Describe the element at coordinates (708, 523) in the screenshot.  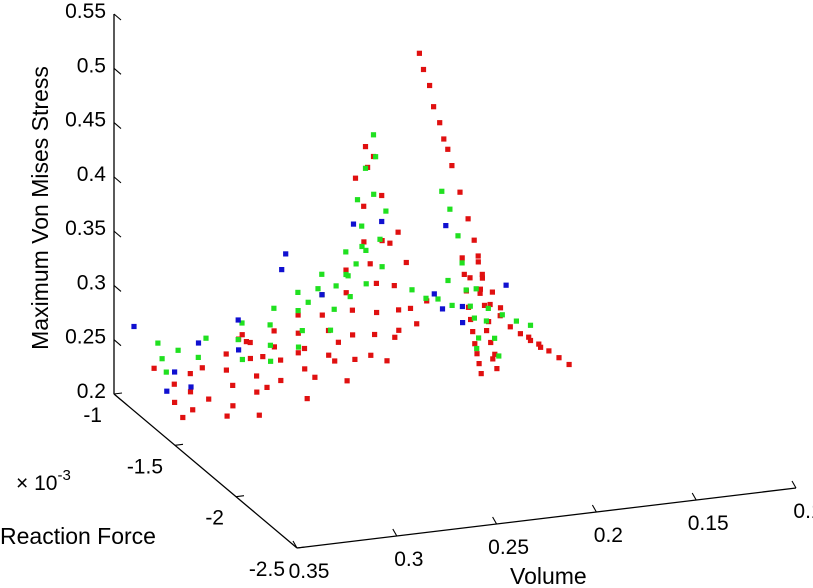
I see `x-tick-label: 0.15` at that location.